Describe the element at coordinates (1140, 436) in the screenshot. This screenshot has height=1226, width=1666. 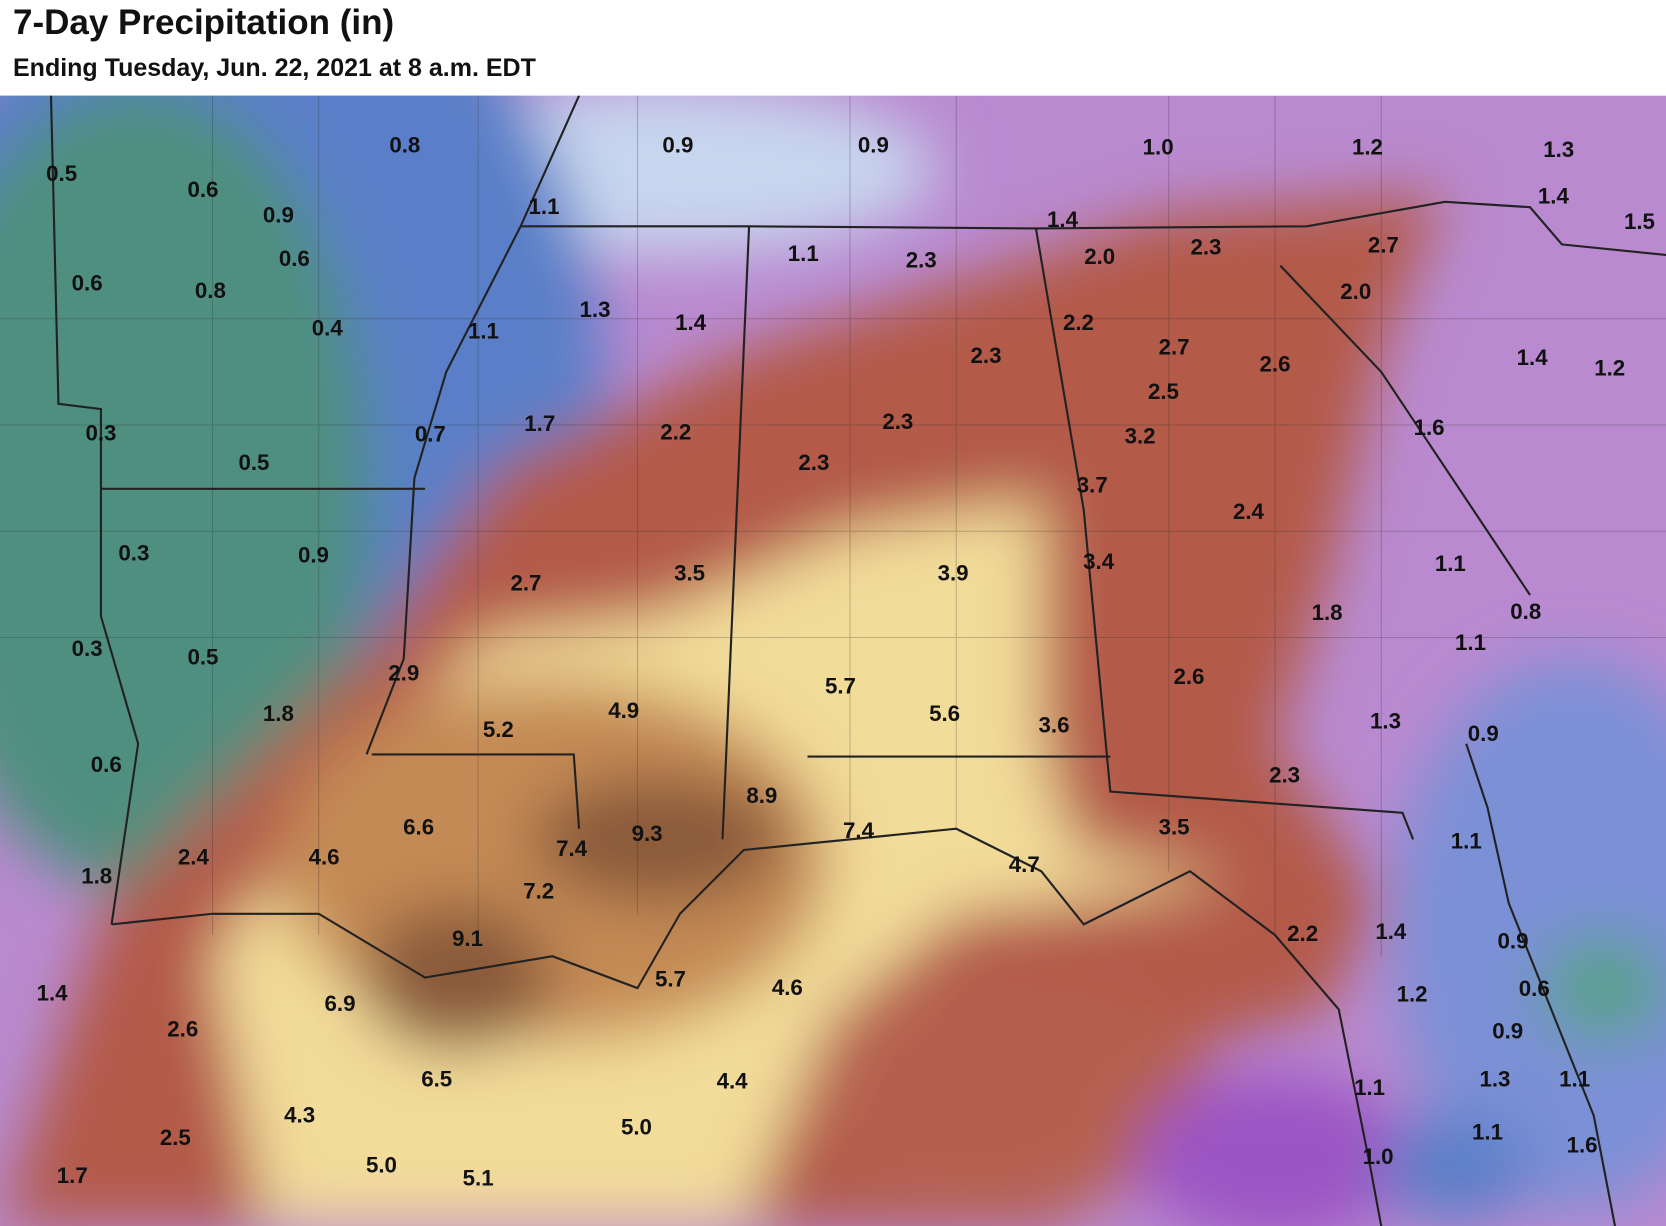
I see `amount-label: 3.2` at that location.